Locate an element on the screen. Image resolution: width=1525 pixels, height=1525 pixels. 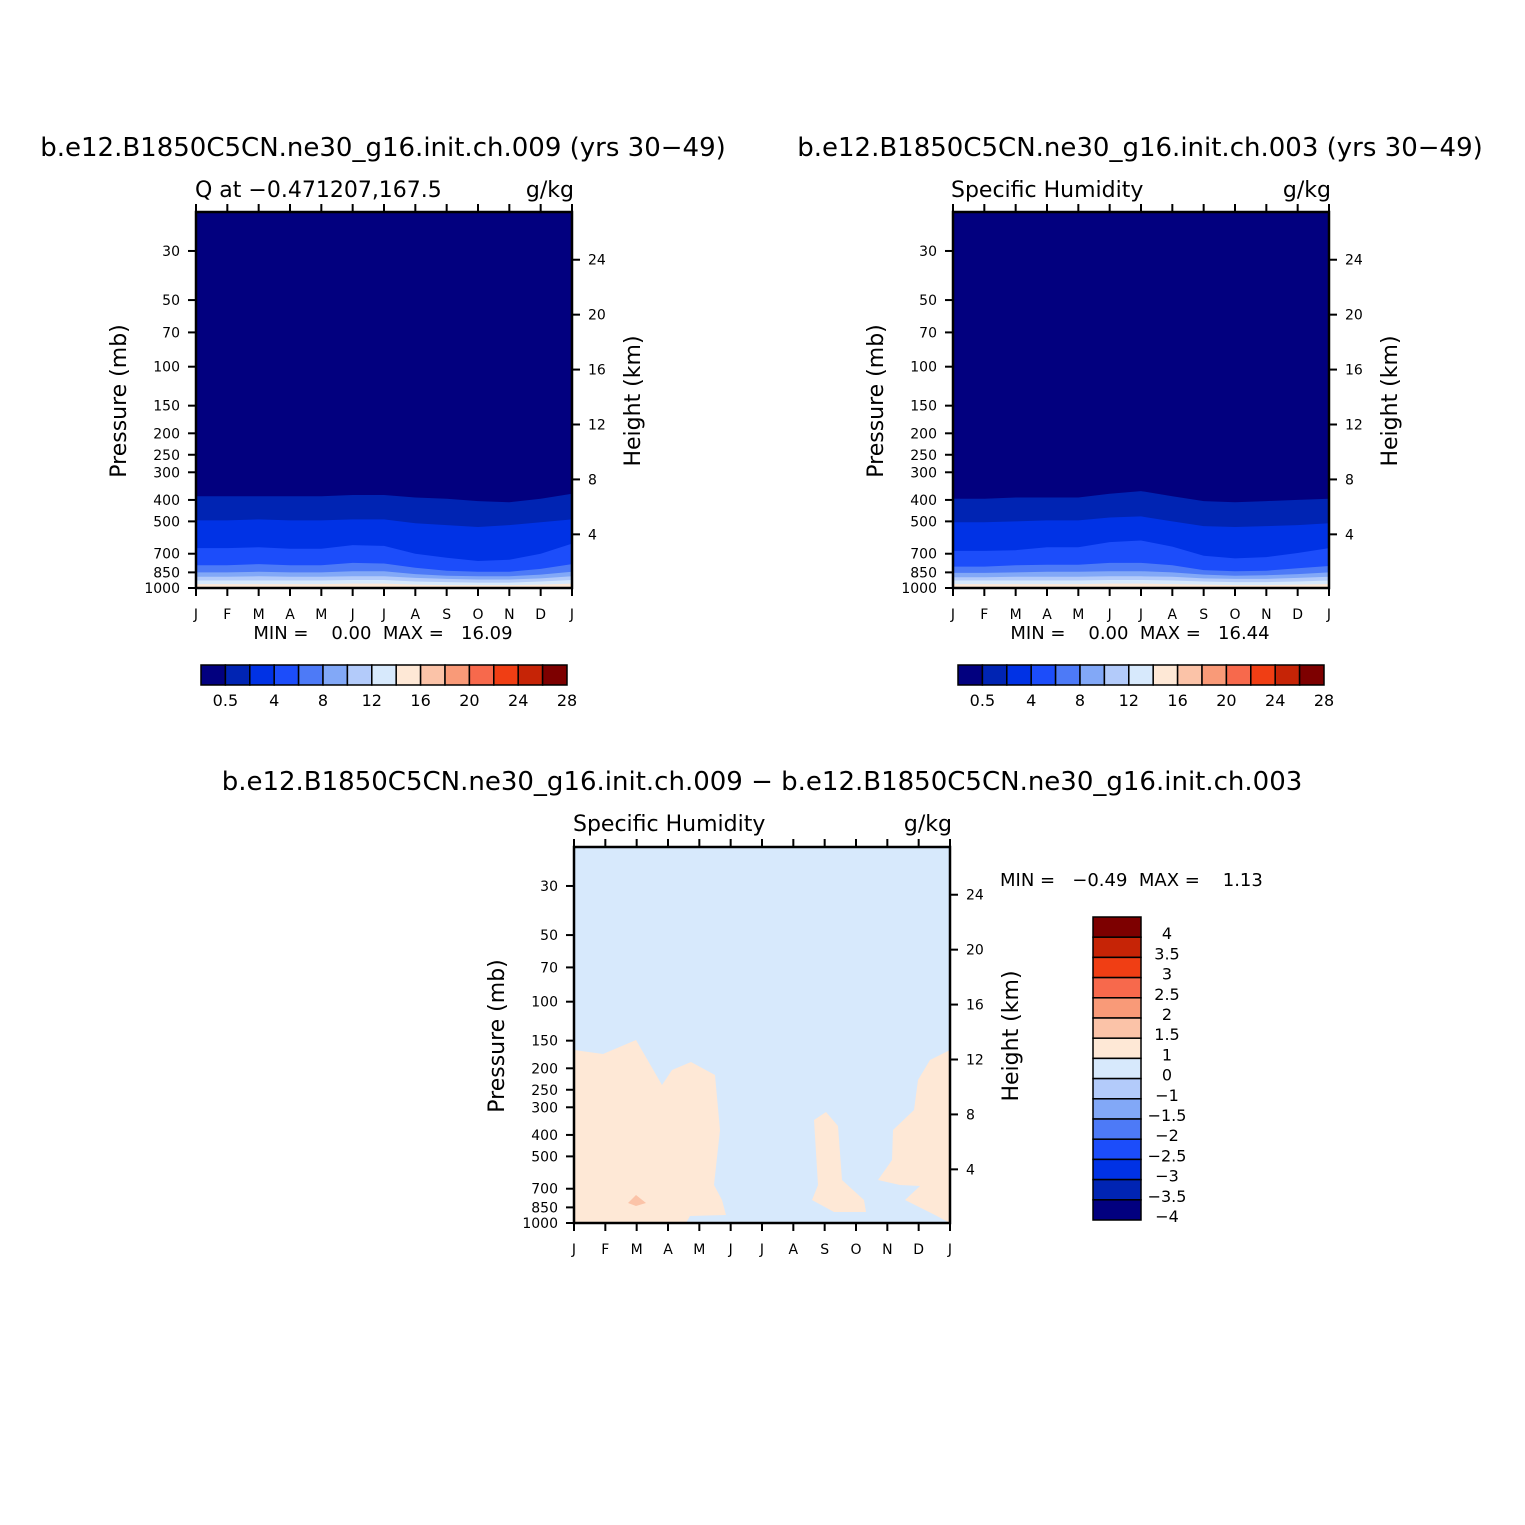
y2-tick-label: 8 is located at coordinates (970, 1115).